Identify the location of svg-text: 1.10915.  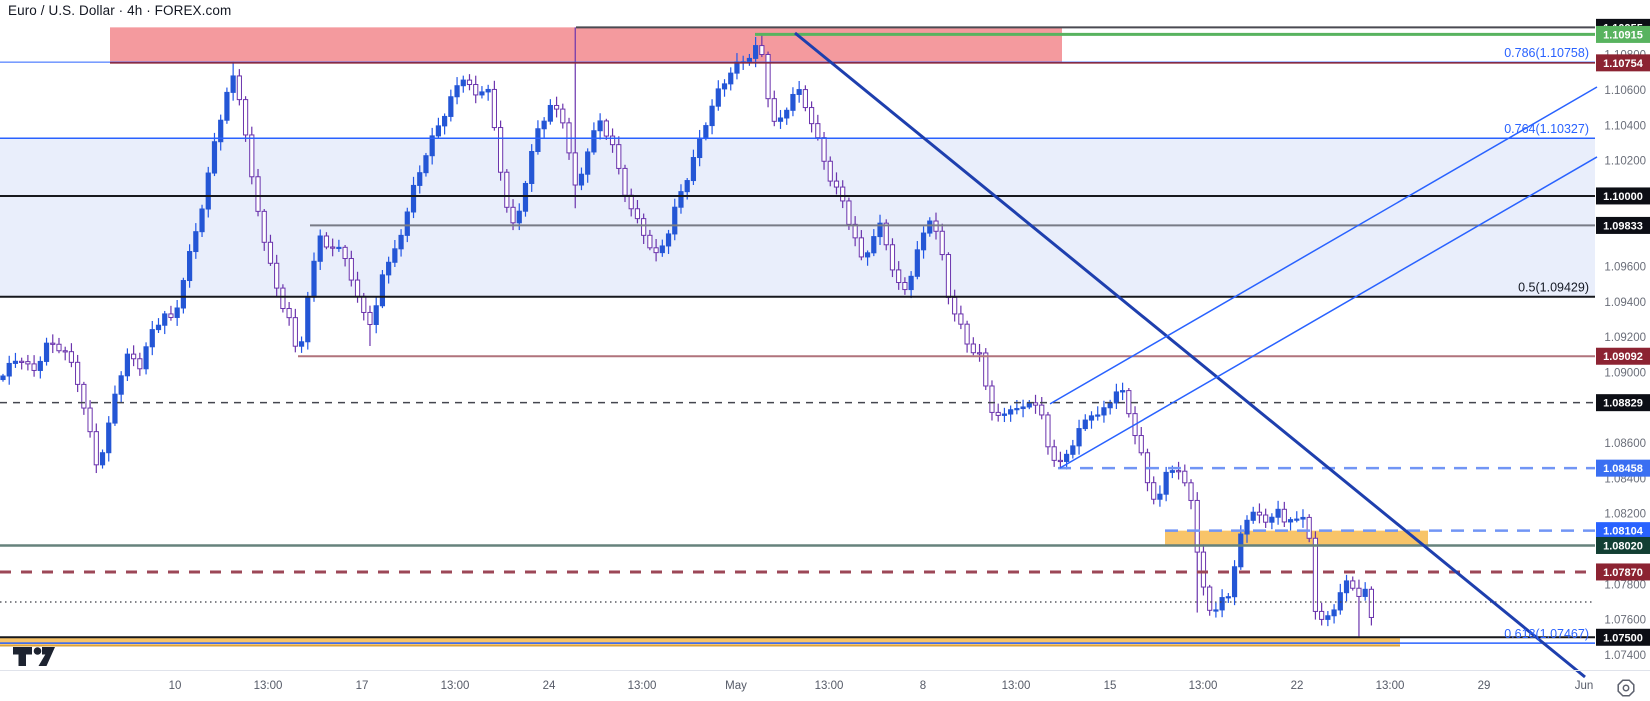
(1623, 35).